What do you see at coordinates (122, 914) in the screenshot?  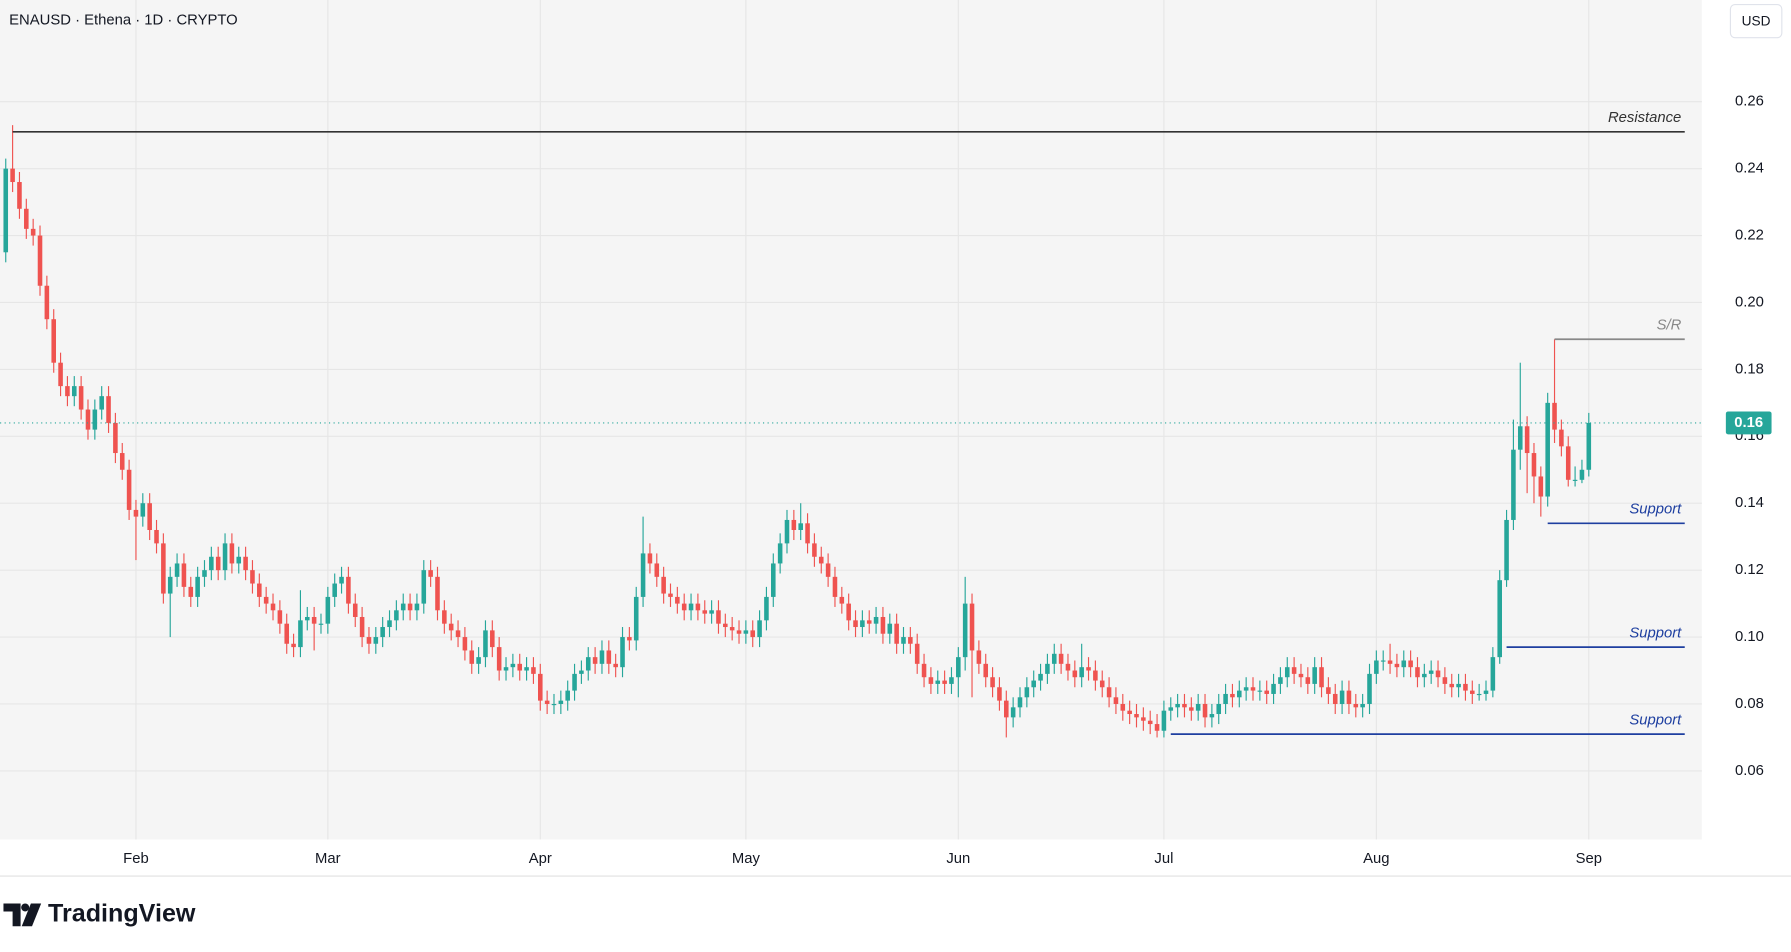 I see `brand-name: TradingView` at bounding box center [122, 914].